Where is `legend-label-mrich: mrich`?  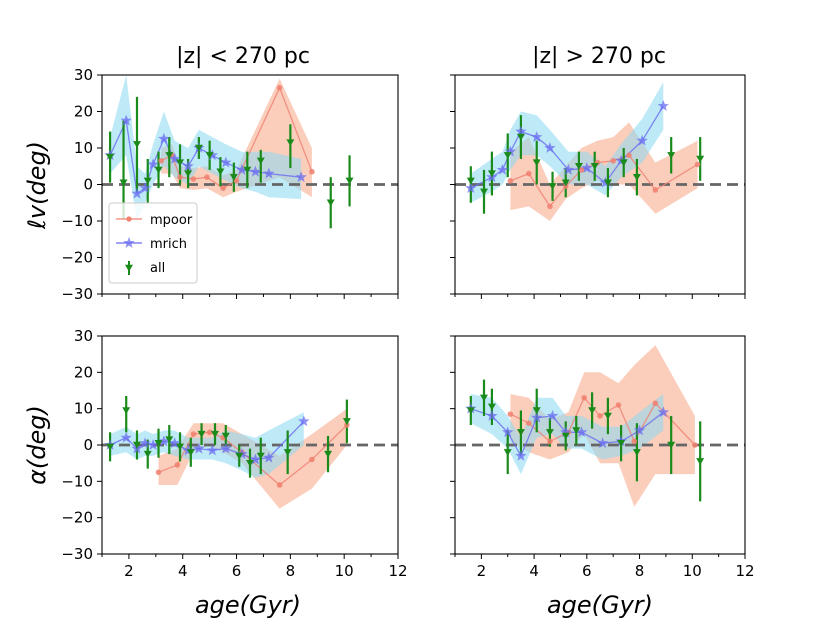 legend-label-mrich: mrich is located at coordinates (168, 244).